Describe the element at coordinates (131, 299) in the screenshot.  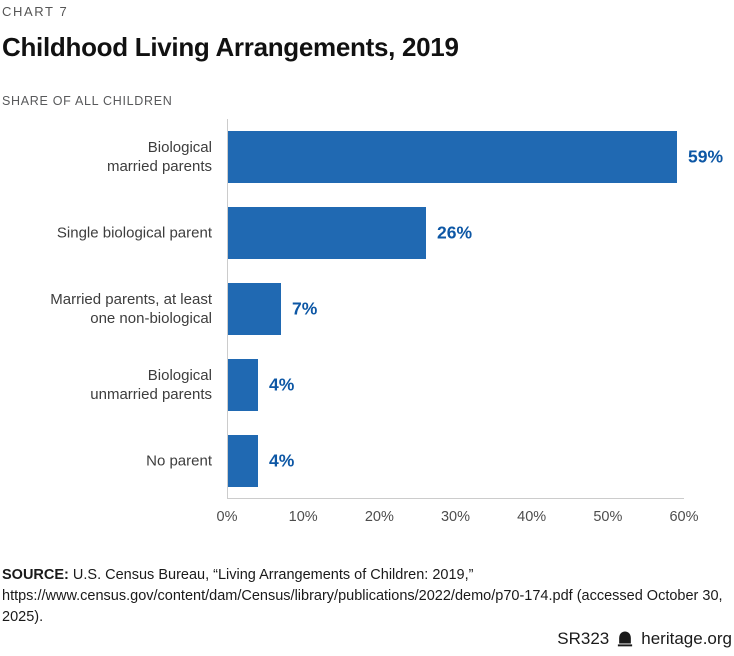
I see `category-label-line: Married parents, at least` at that location.